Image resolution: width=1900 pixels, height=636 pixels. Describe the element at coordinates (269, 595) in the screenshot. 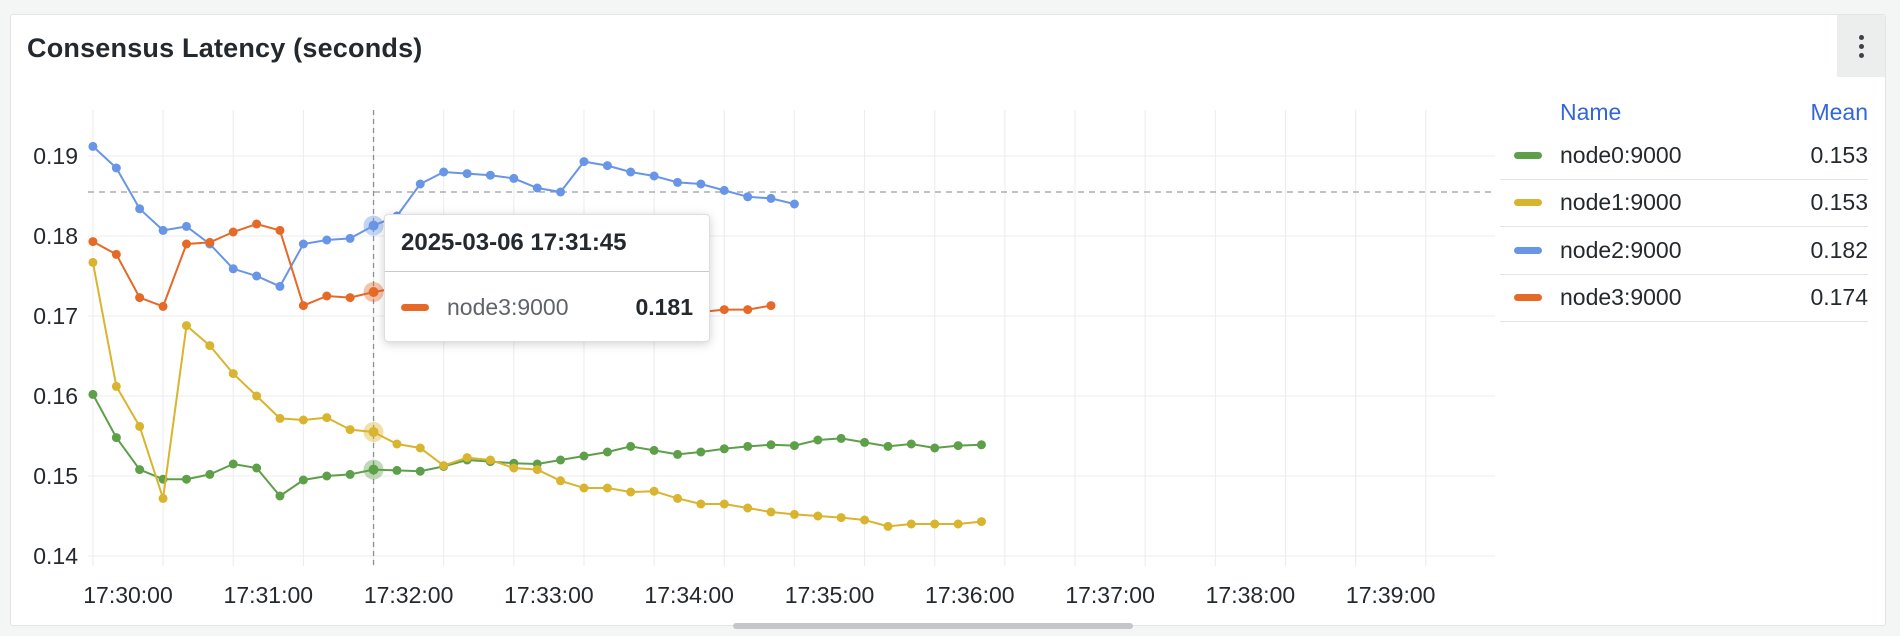

I see `x-tick-label: 17:31:00` at that location.